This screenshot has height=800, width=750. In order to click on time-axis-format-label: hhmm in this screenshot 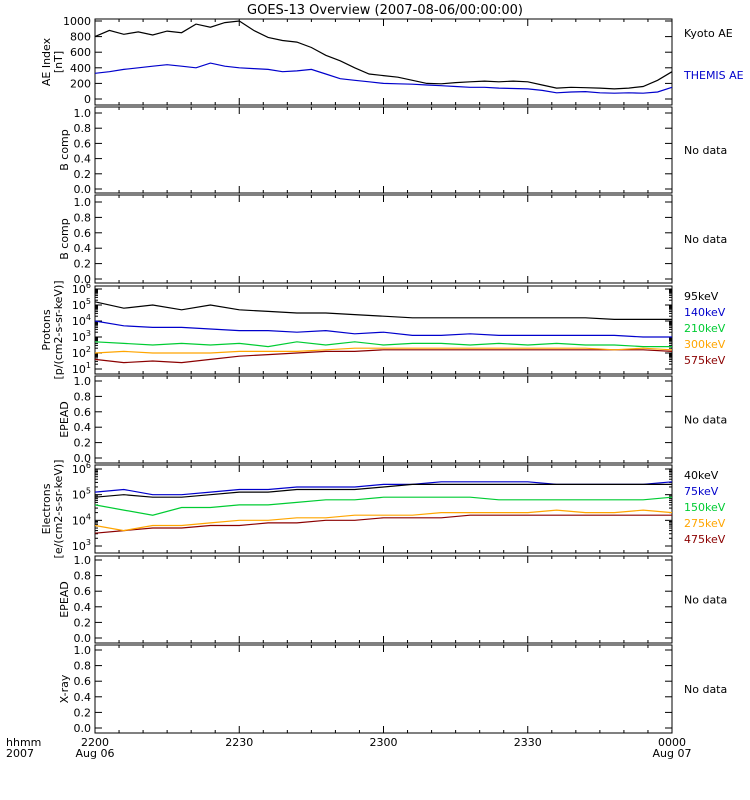, I will do `click(23, 742)`.